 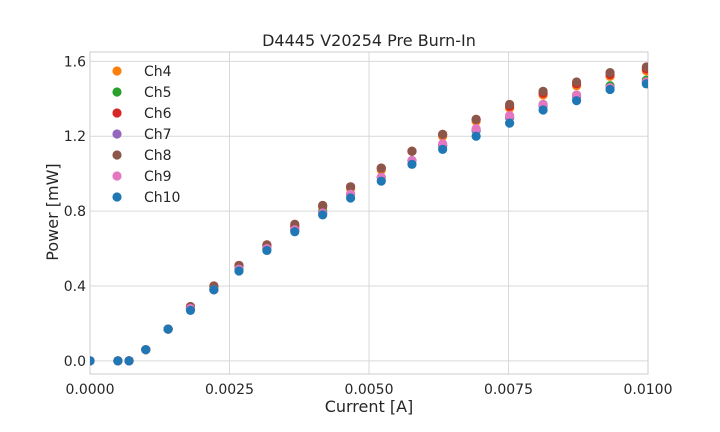 I want to click on legend-label: Ch8, so click(x=158, y=156).